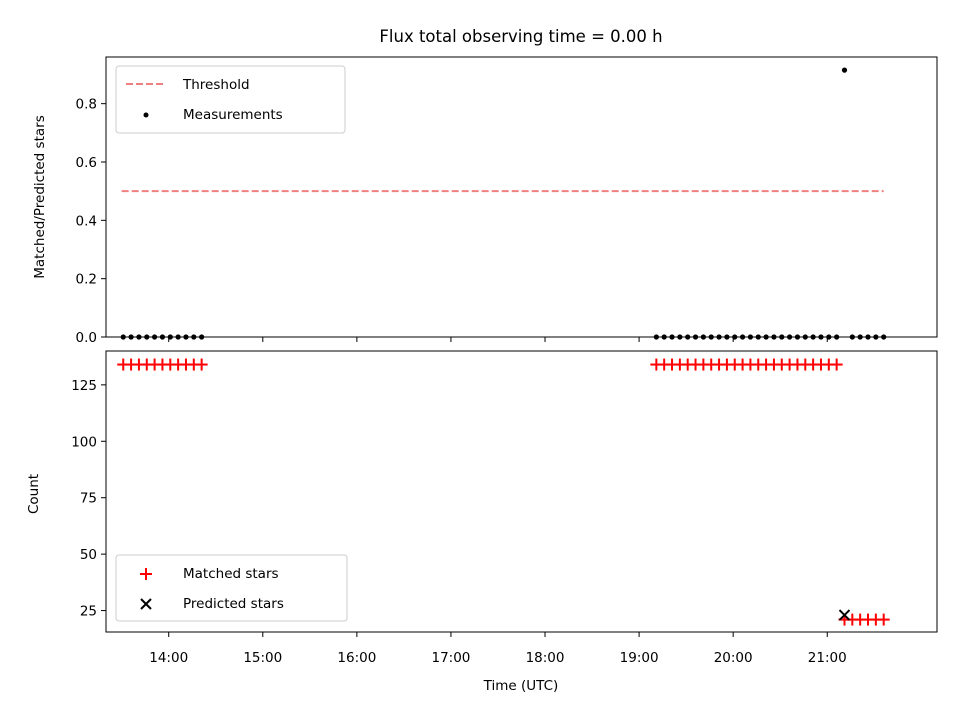  I want to click on bottom-y-ticks: 25 50 75 100 125, so click(88, 499).